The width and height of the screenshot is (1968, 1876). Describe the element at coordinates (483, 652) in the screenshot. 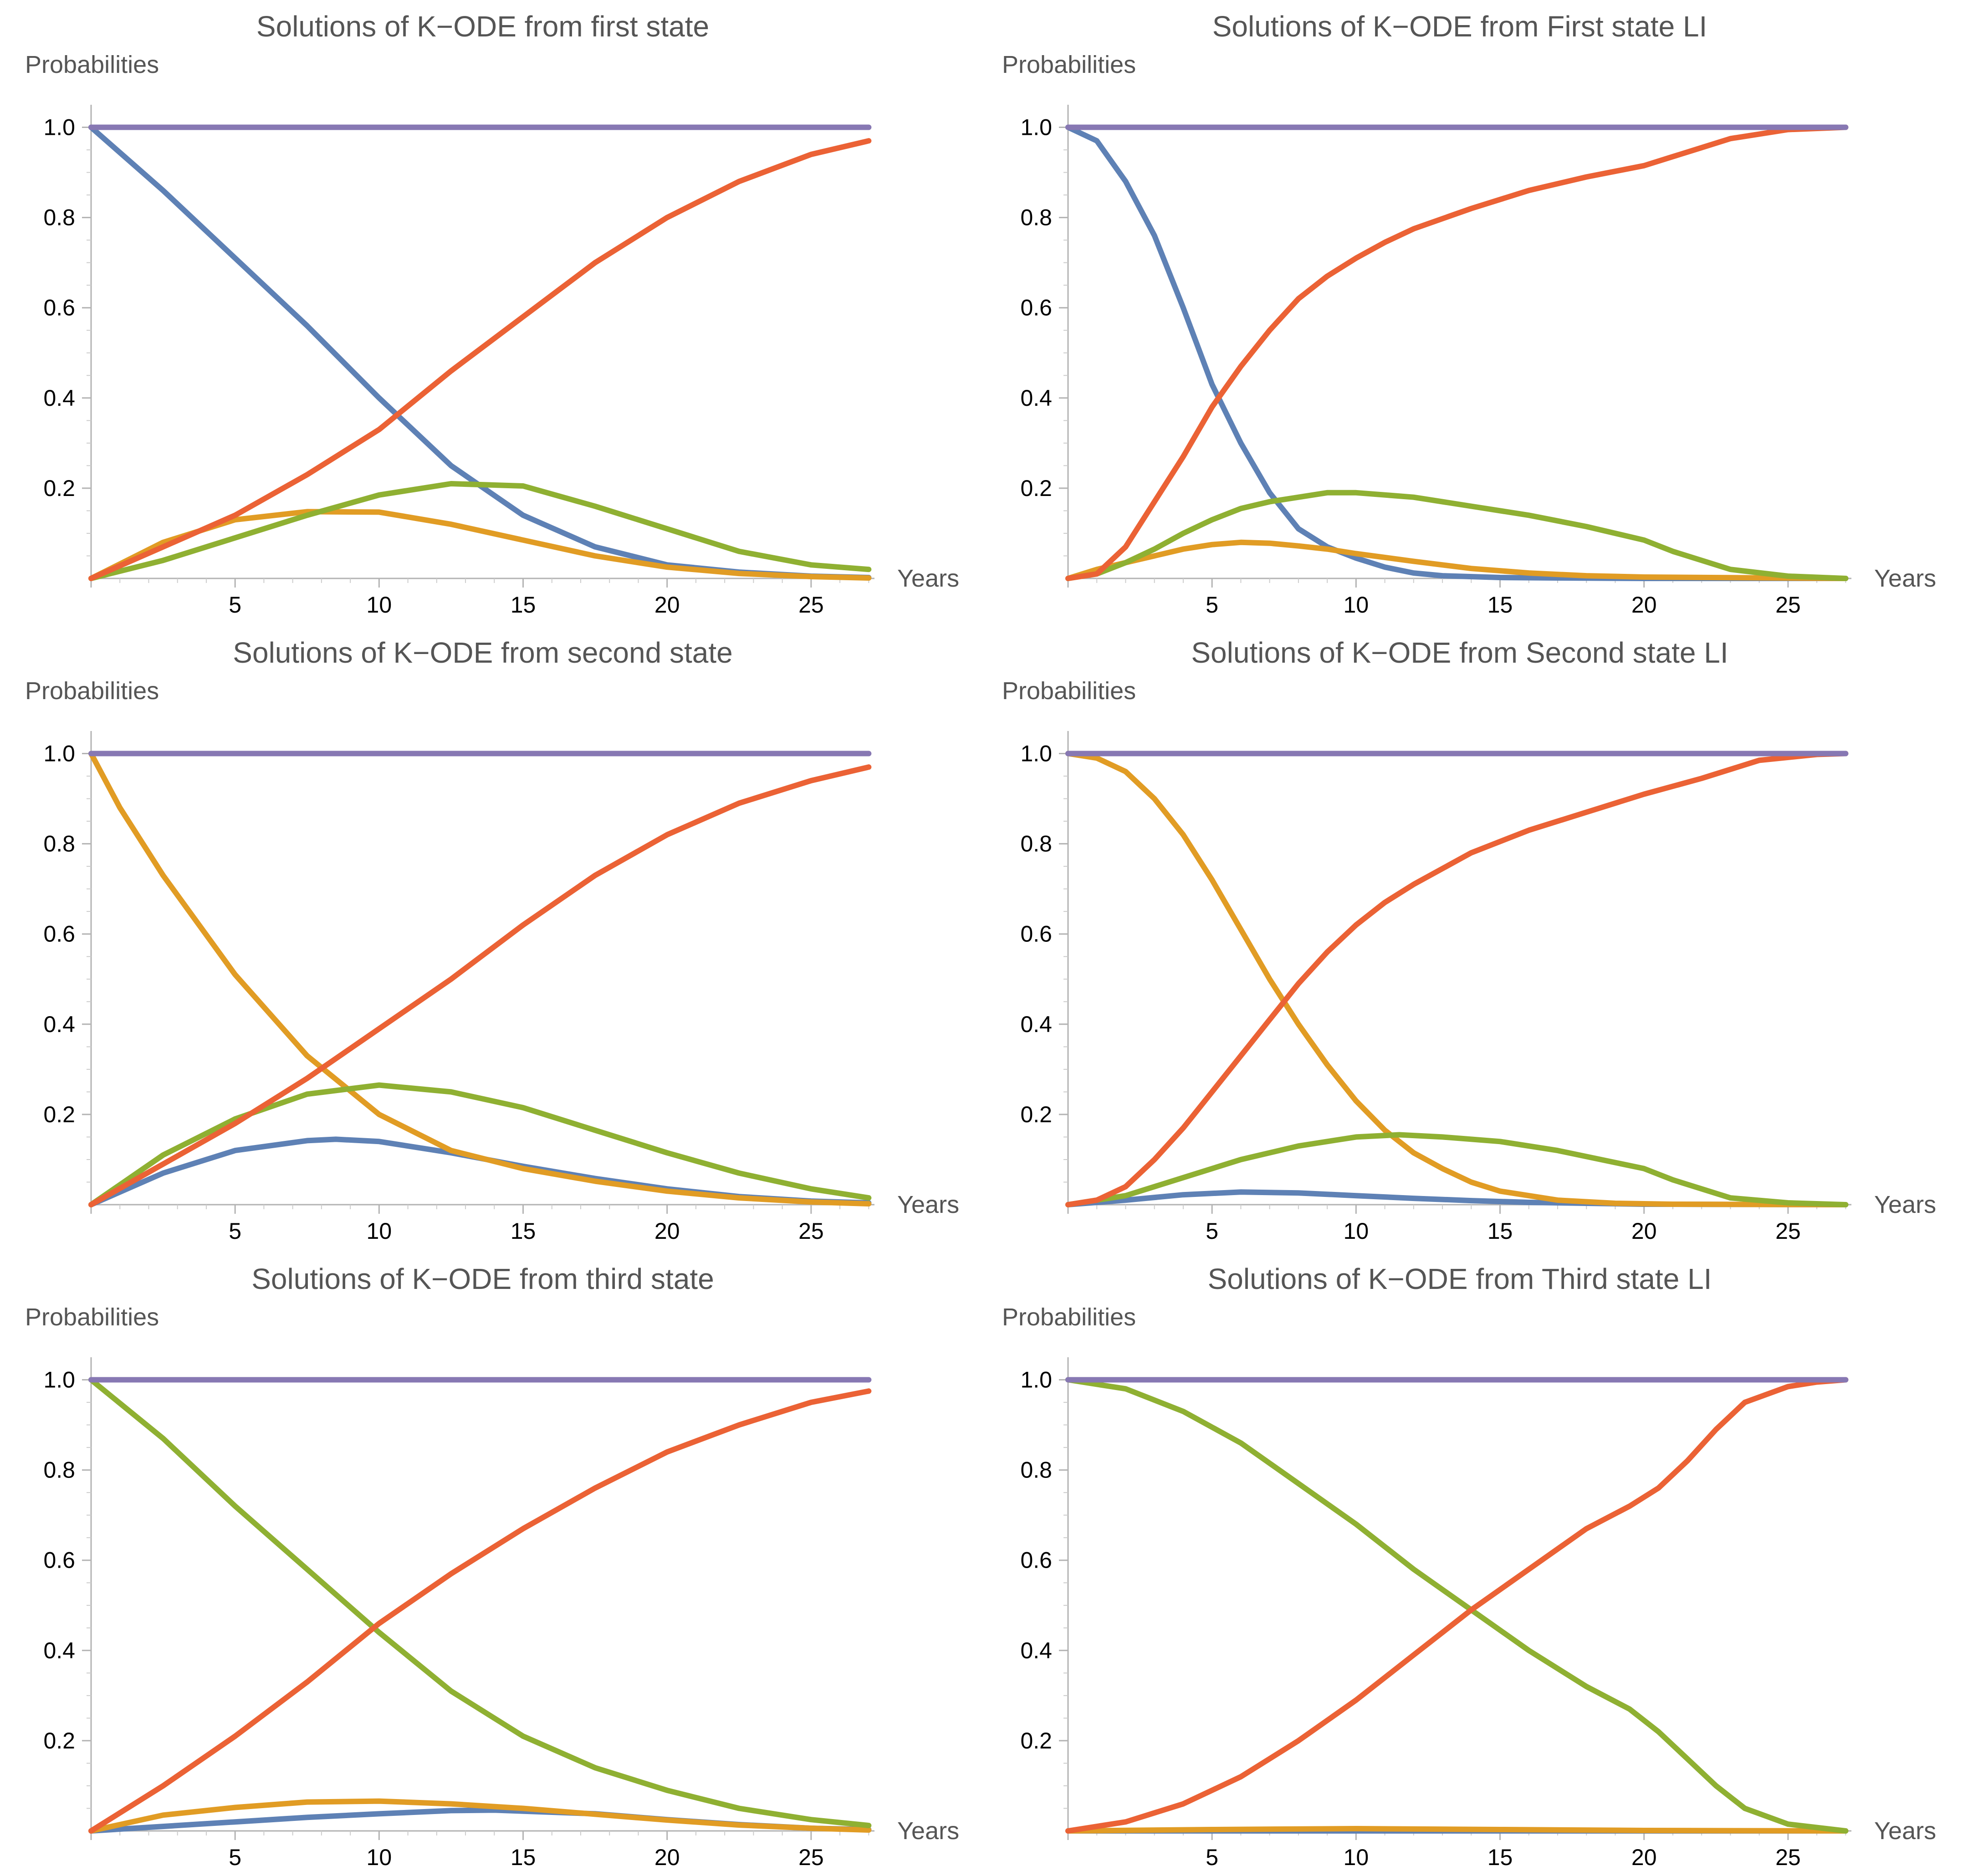

I see `chart-title: Solutions of K−ODE from second state` at that location.